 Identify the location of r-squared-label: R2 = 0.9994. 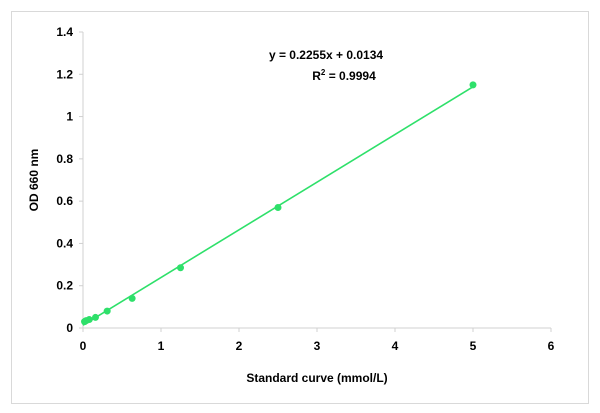
(344, 75).